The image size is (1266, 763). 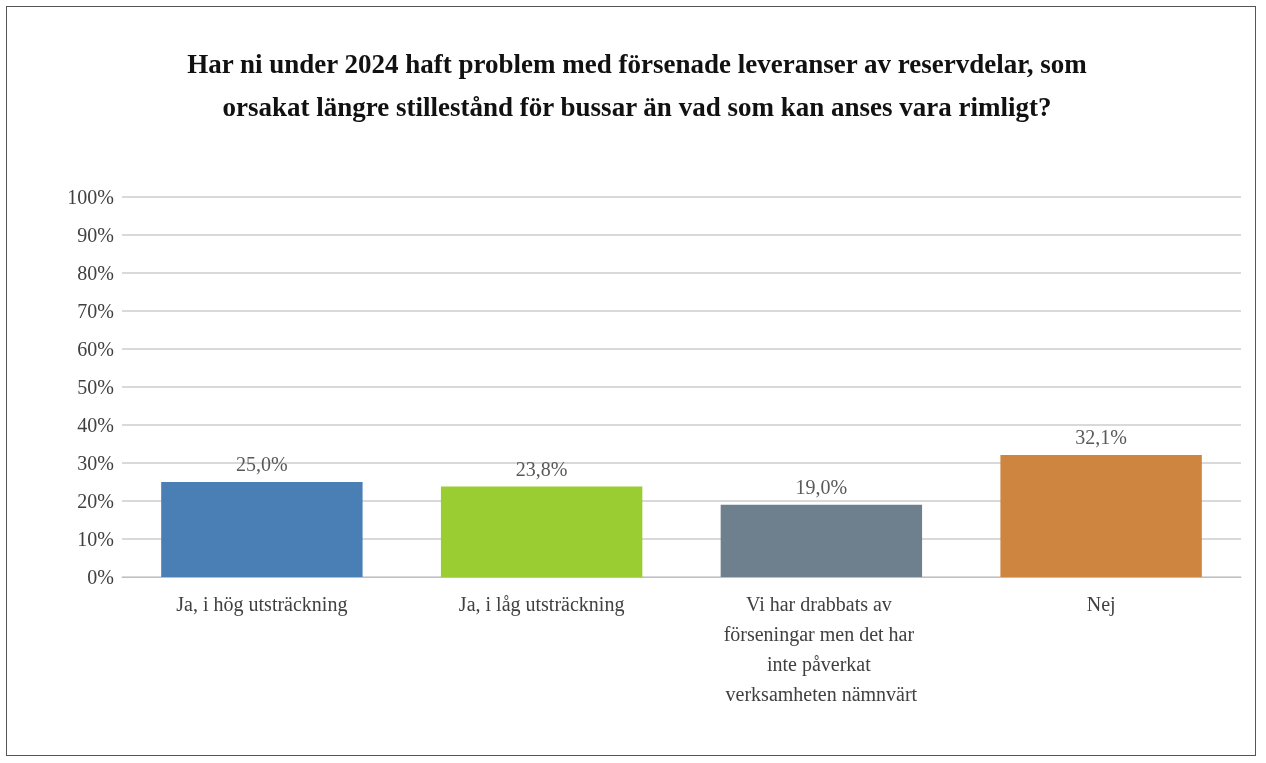 What do you see at coordinates (95, 501) in the screenshot?
I see `y-tick-label: 20%` at bounding box center [95, 501].